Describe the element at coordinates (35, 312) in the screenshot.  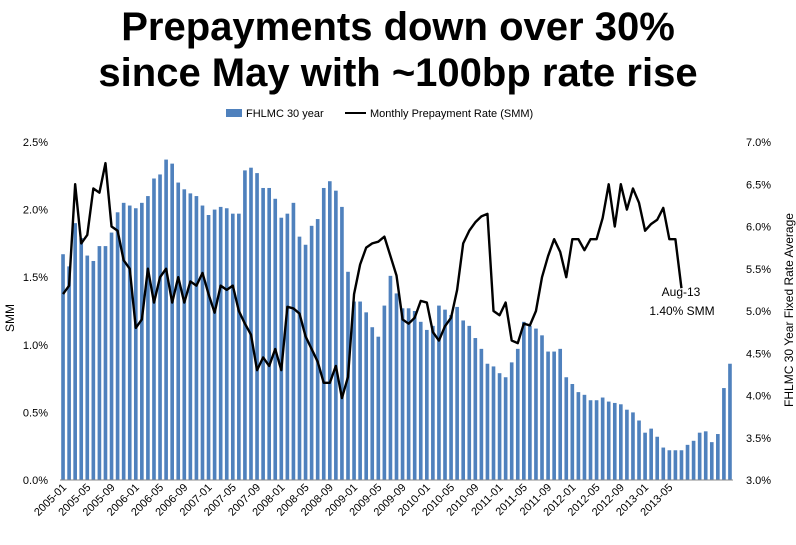
I see `y-axis-left: 0.0% 0.5% 1.0% 1.5% 2.0% 2.5%` at that location.